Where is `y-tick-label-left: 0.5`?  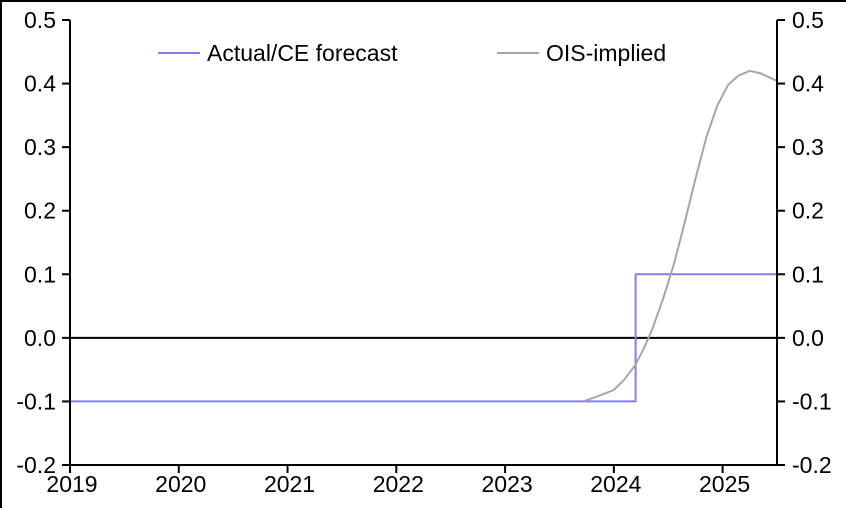
y-tick-label-left: 0.5 is located at coordinates (40, 20).